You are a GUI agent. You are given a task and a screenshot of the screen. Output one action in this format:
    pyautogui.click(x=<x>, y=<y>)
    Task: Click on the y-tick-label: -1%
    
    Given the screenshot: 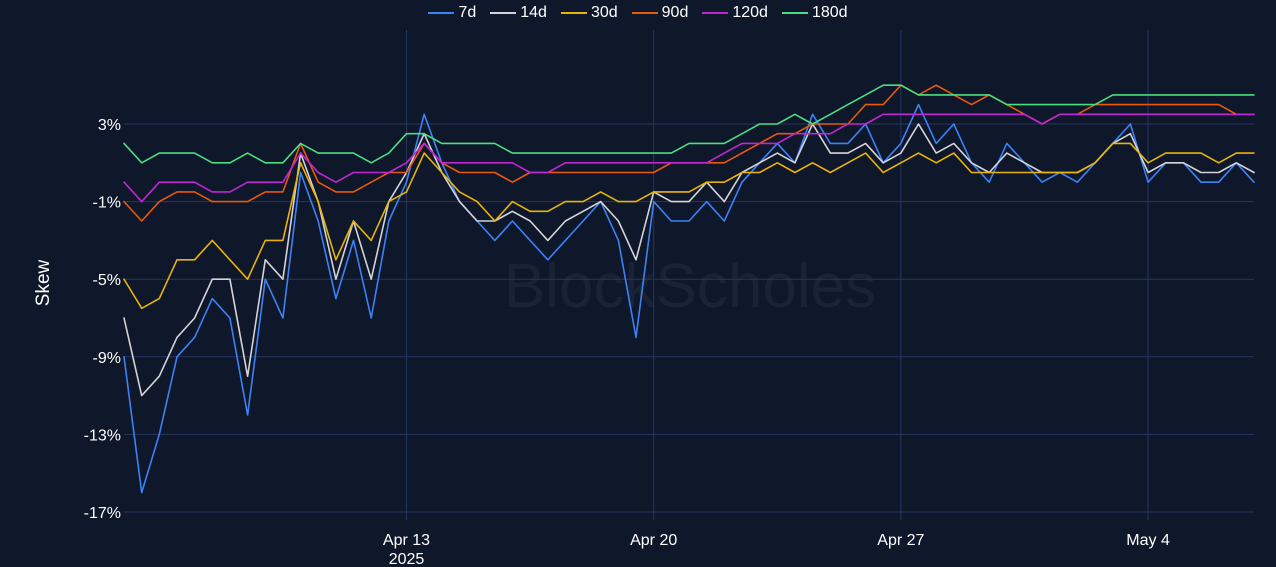 What is the action you would take?
    pyautogui.click(x=107, y=203)
    